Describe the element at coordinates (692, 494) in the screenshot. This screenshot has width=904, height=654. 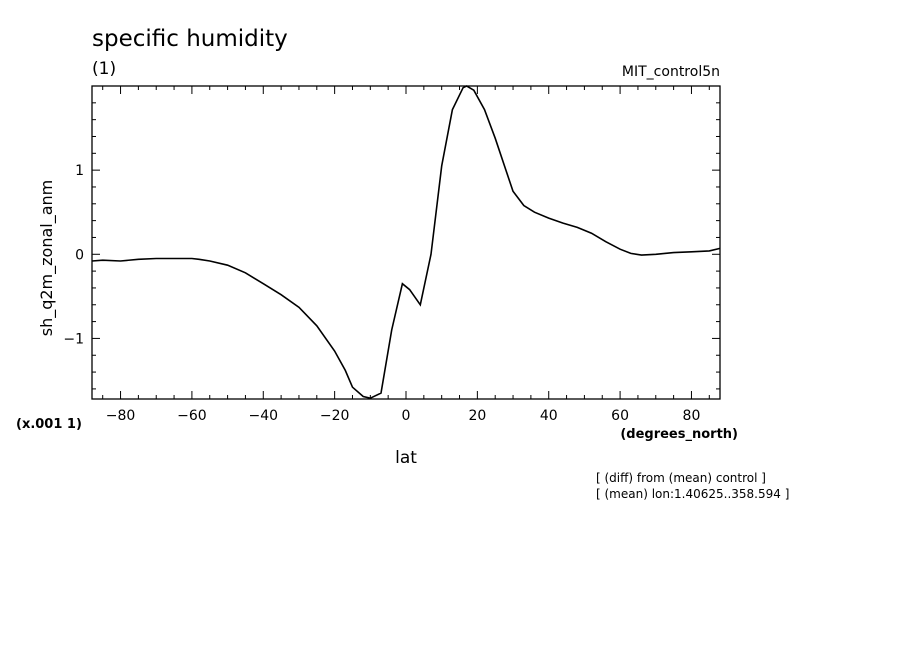
I see `mean-note: [ (mean) lon:1.40625..358.594 ]` at that location.